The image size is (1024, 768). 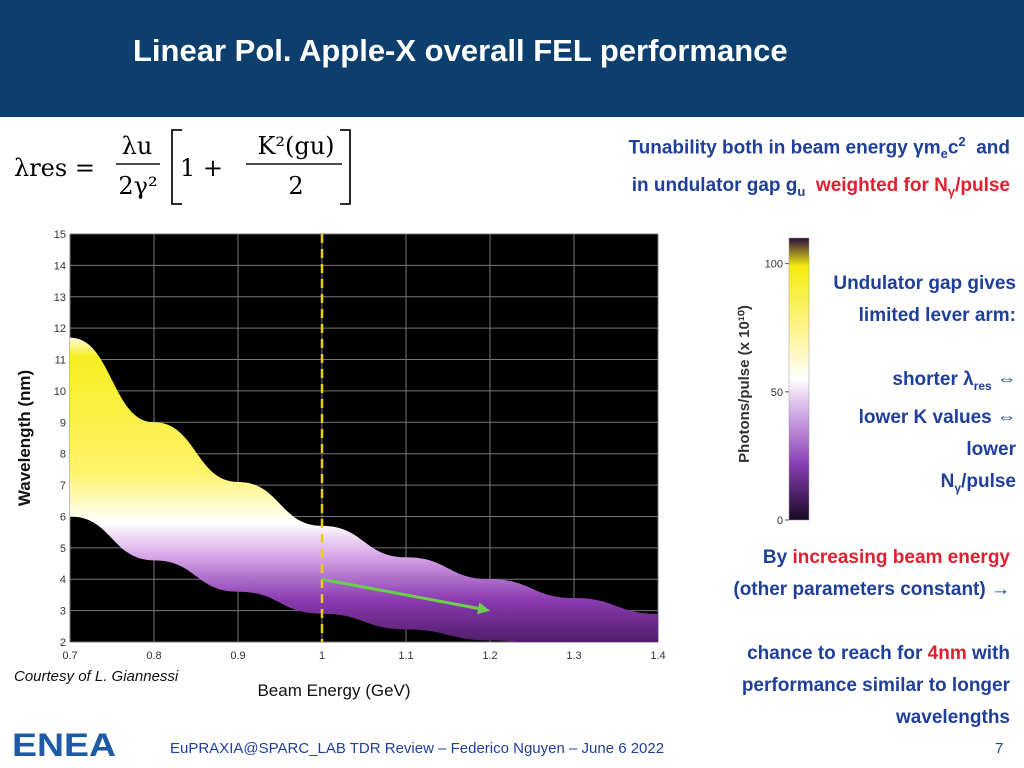 What do you see at coordinates (153, 656) in the screenshot?
I see `x-tick-label: 0.8` at bounding box center [153, 656].